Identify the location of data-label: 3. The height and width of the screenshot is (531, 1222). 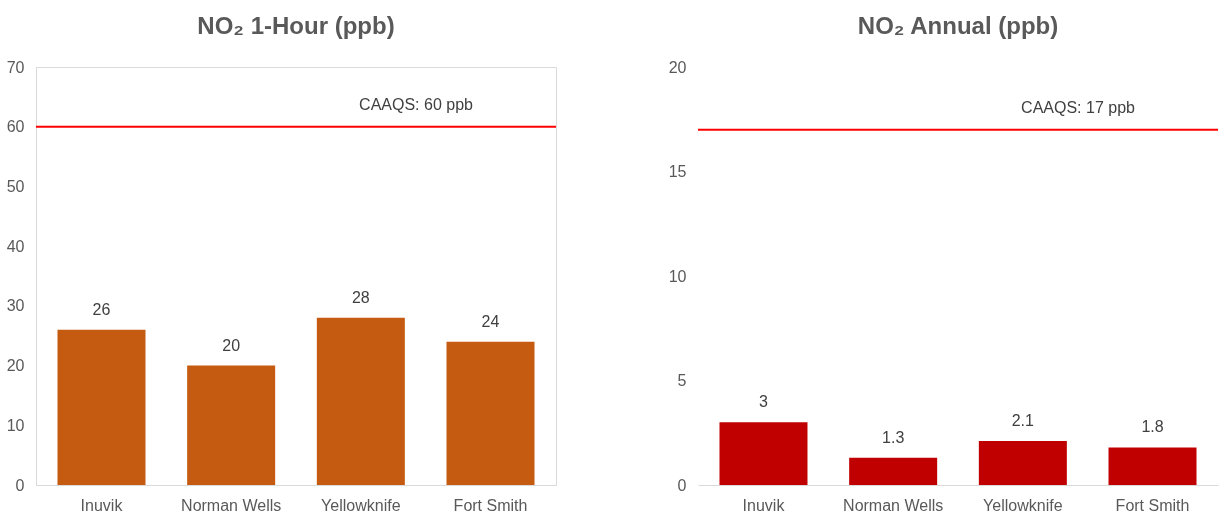
(764, 402).